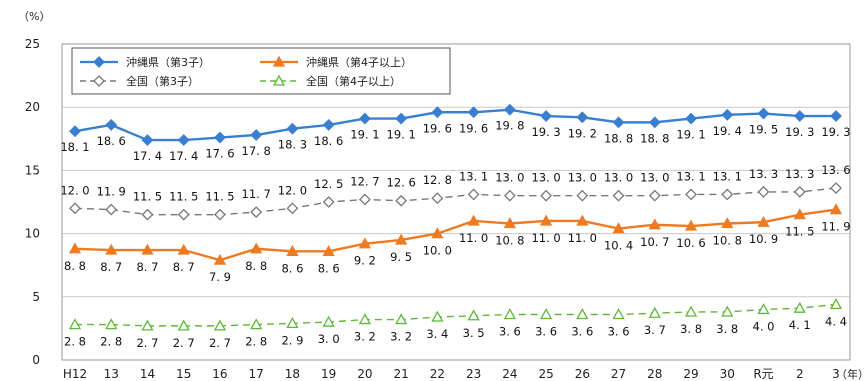 This screenshot has height=381, width=867. I want to click on series-0-label-11: 19. 6, so click(473, 128).